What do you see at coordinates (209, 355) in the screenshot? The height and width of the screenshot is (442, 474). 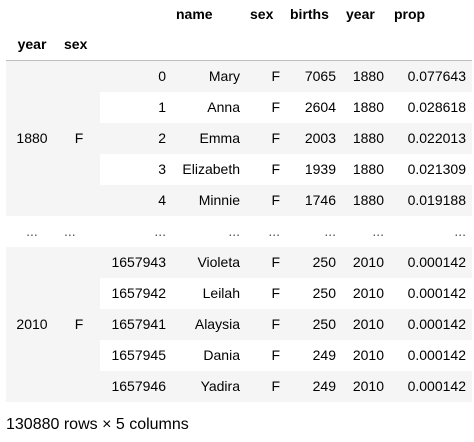 I see `cell-name: Dania` at bounding box center [209, 355].